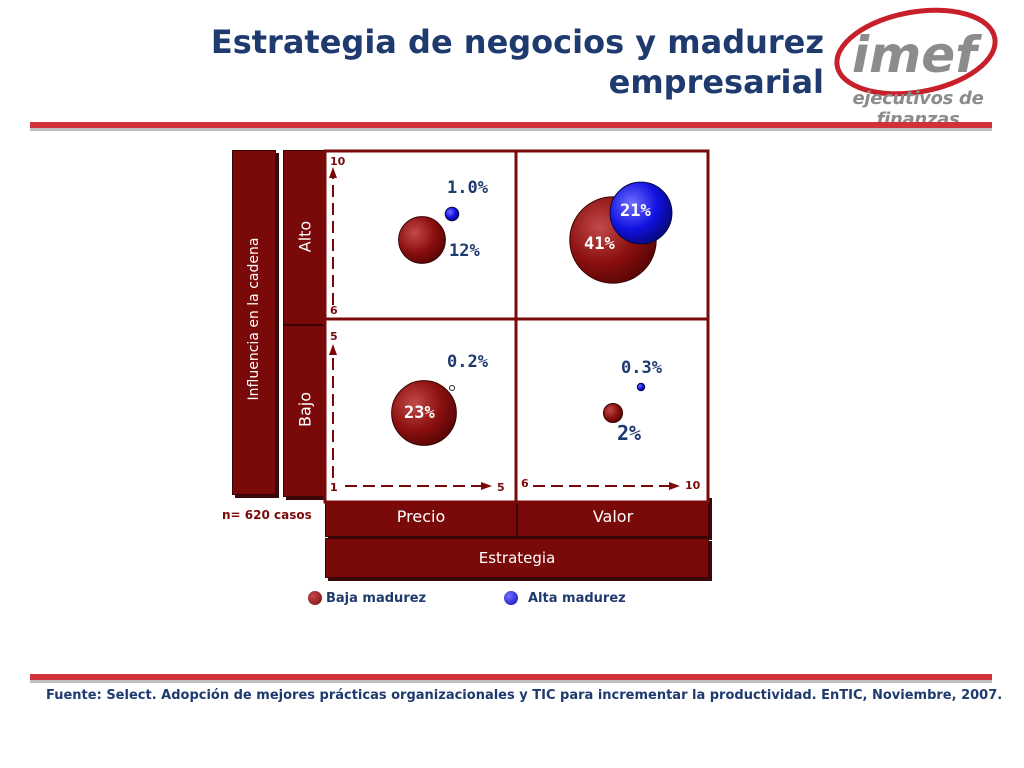 The width and height of the screenshot is (1024, 768). I want to click on y-tick-label: 6, so click(334, 310).